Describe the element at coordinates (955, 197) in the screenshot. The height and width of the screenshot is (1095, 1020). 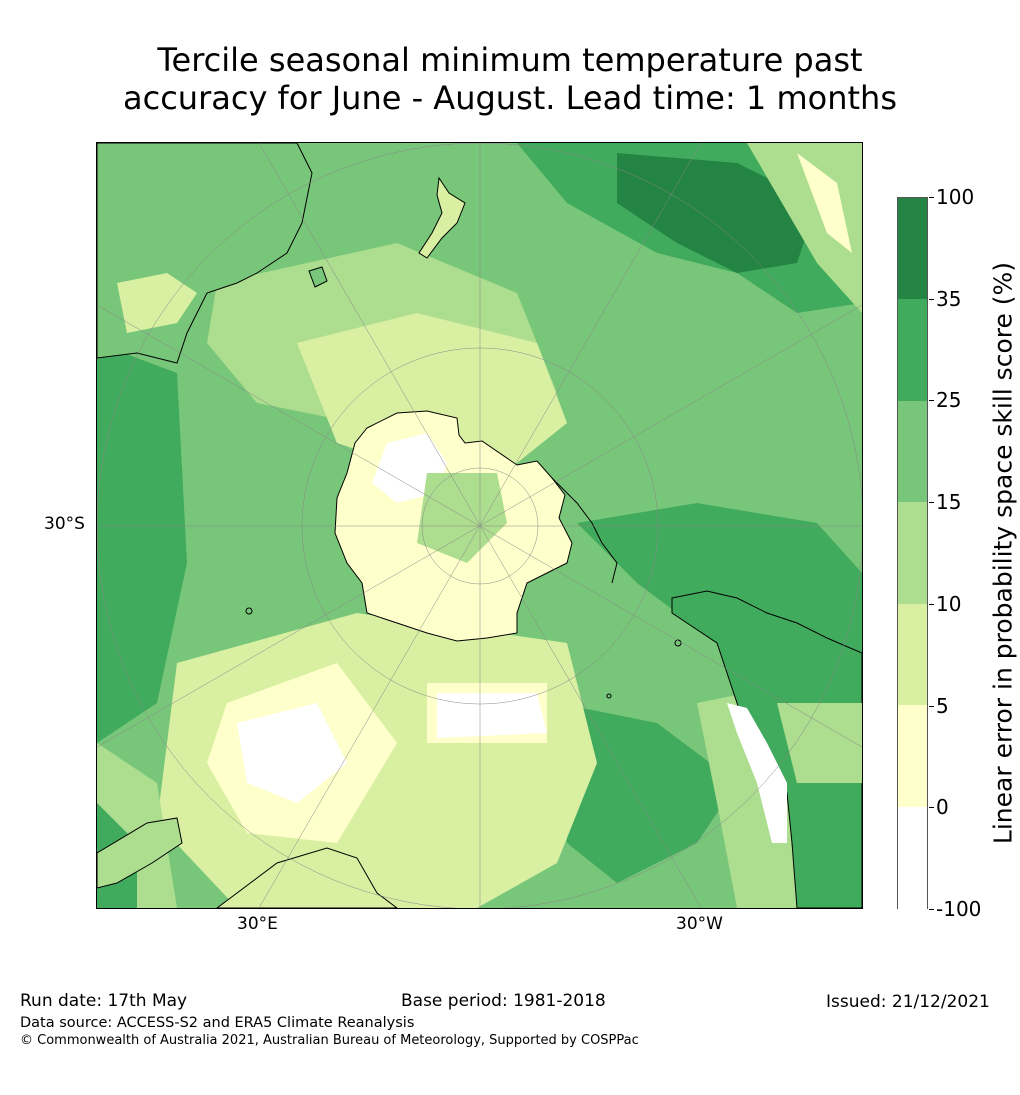
I see `colorbar-tick-label: 100` at that location.